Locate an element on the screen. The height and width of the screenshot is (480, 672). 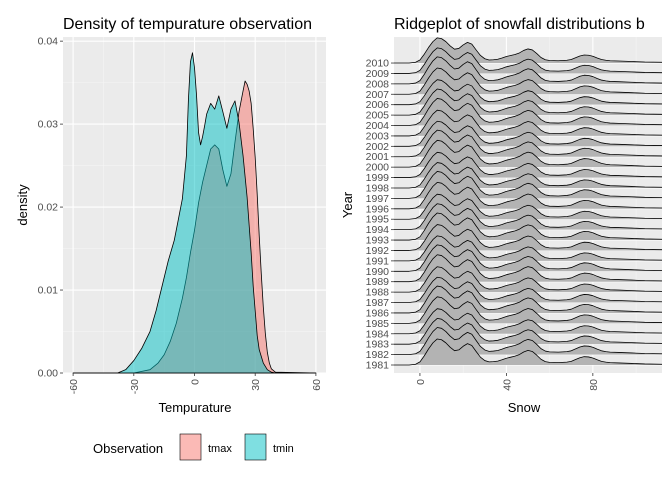
ridge-fill-2000 is located at coordinates (528, 154).